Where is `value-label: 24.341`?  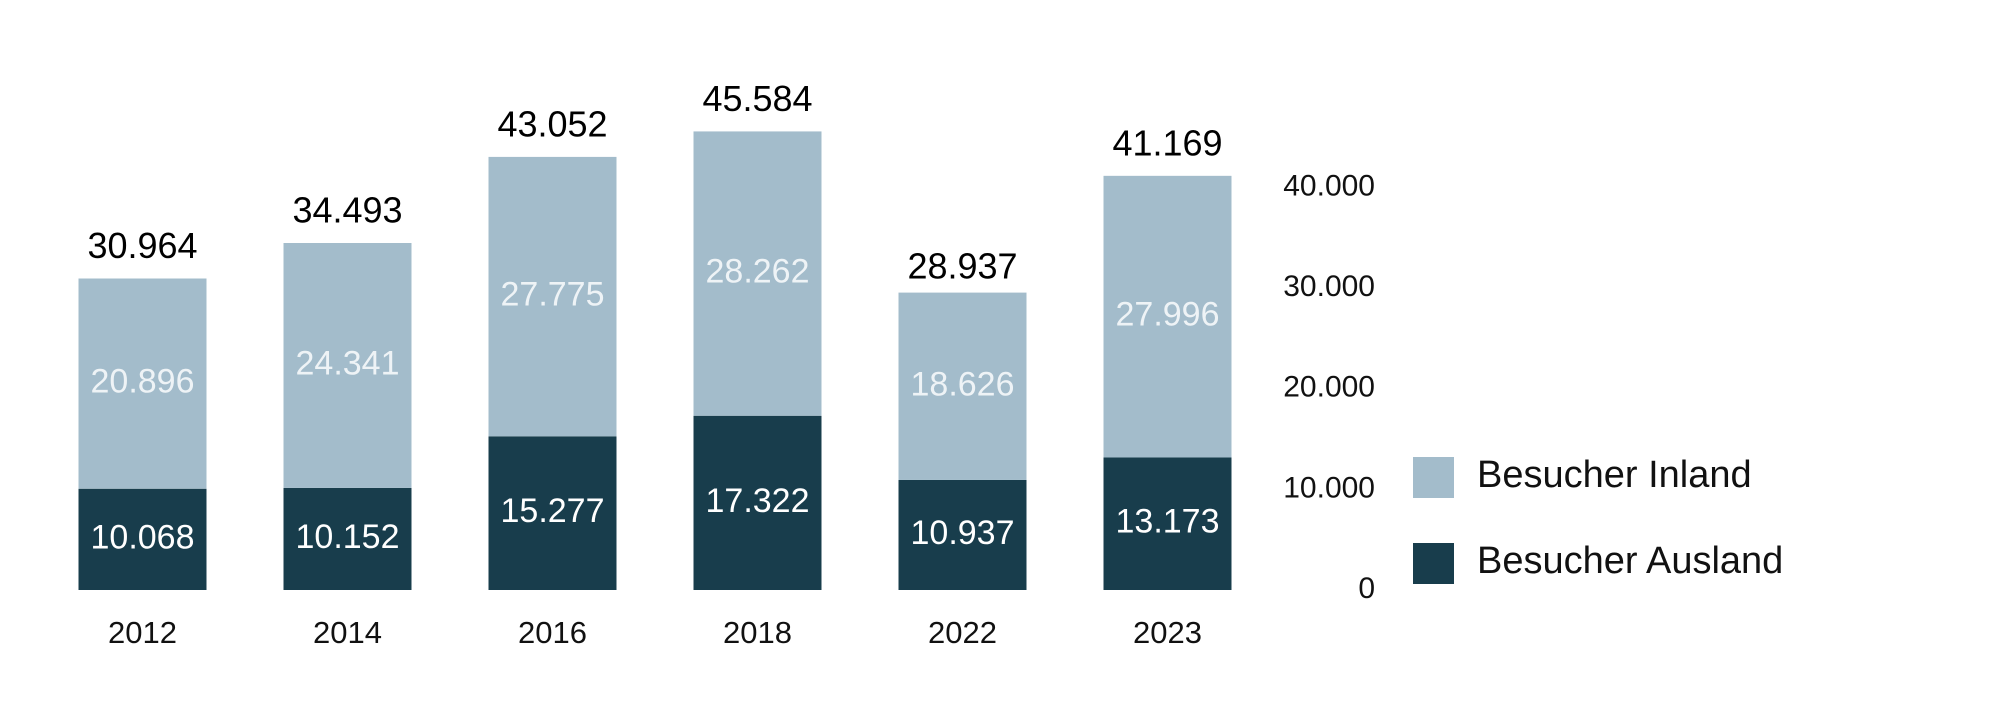
value-label: 24.341 is located at coordinates (348, 363).